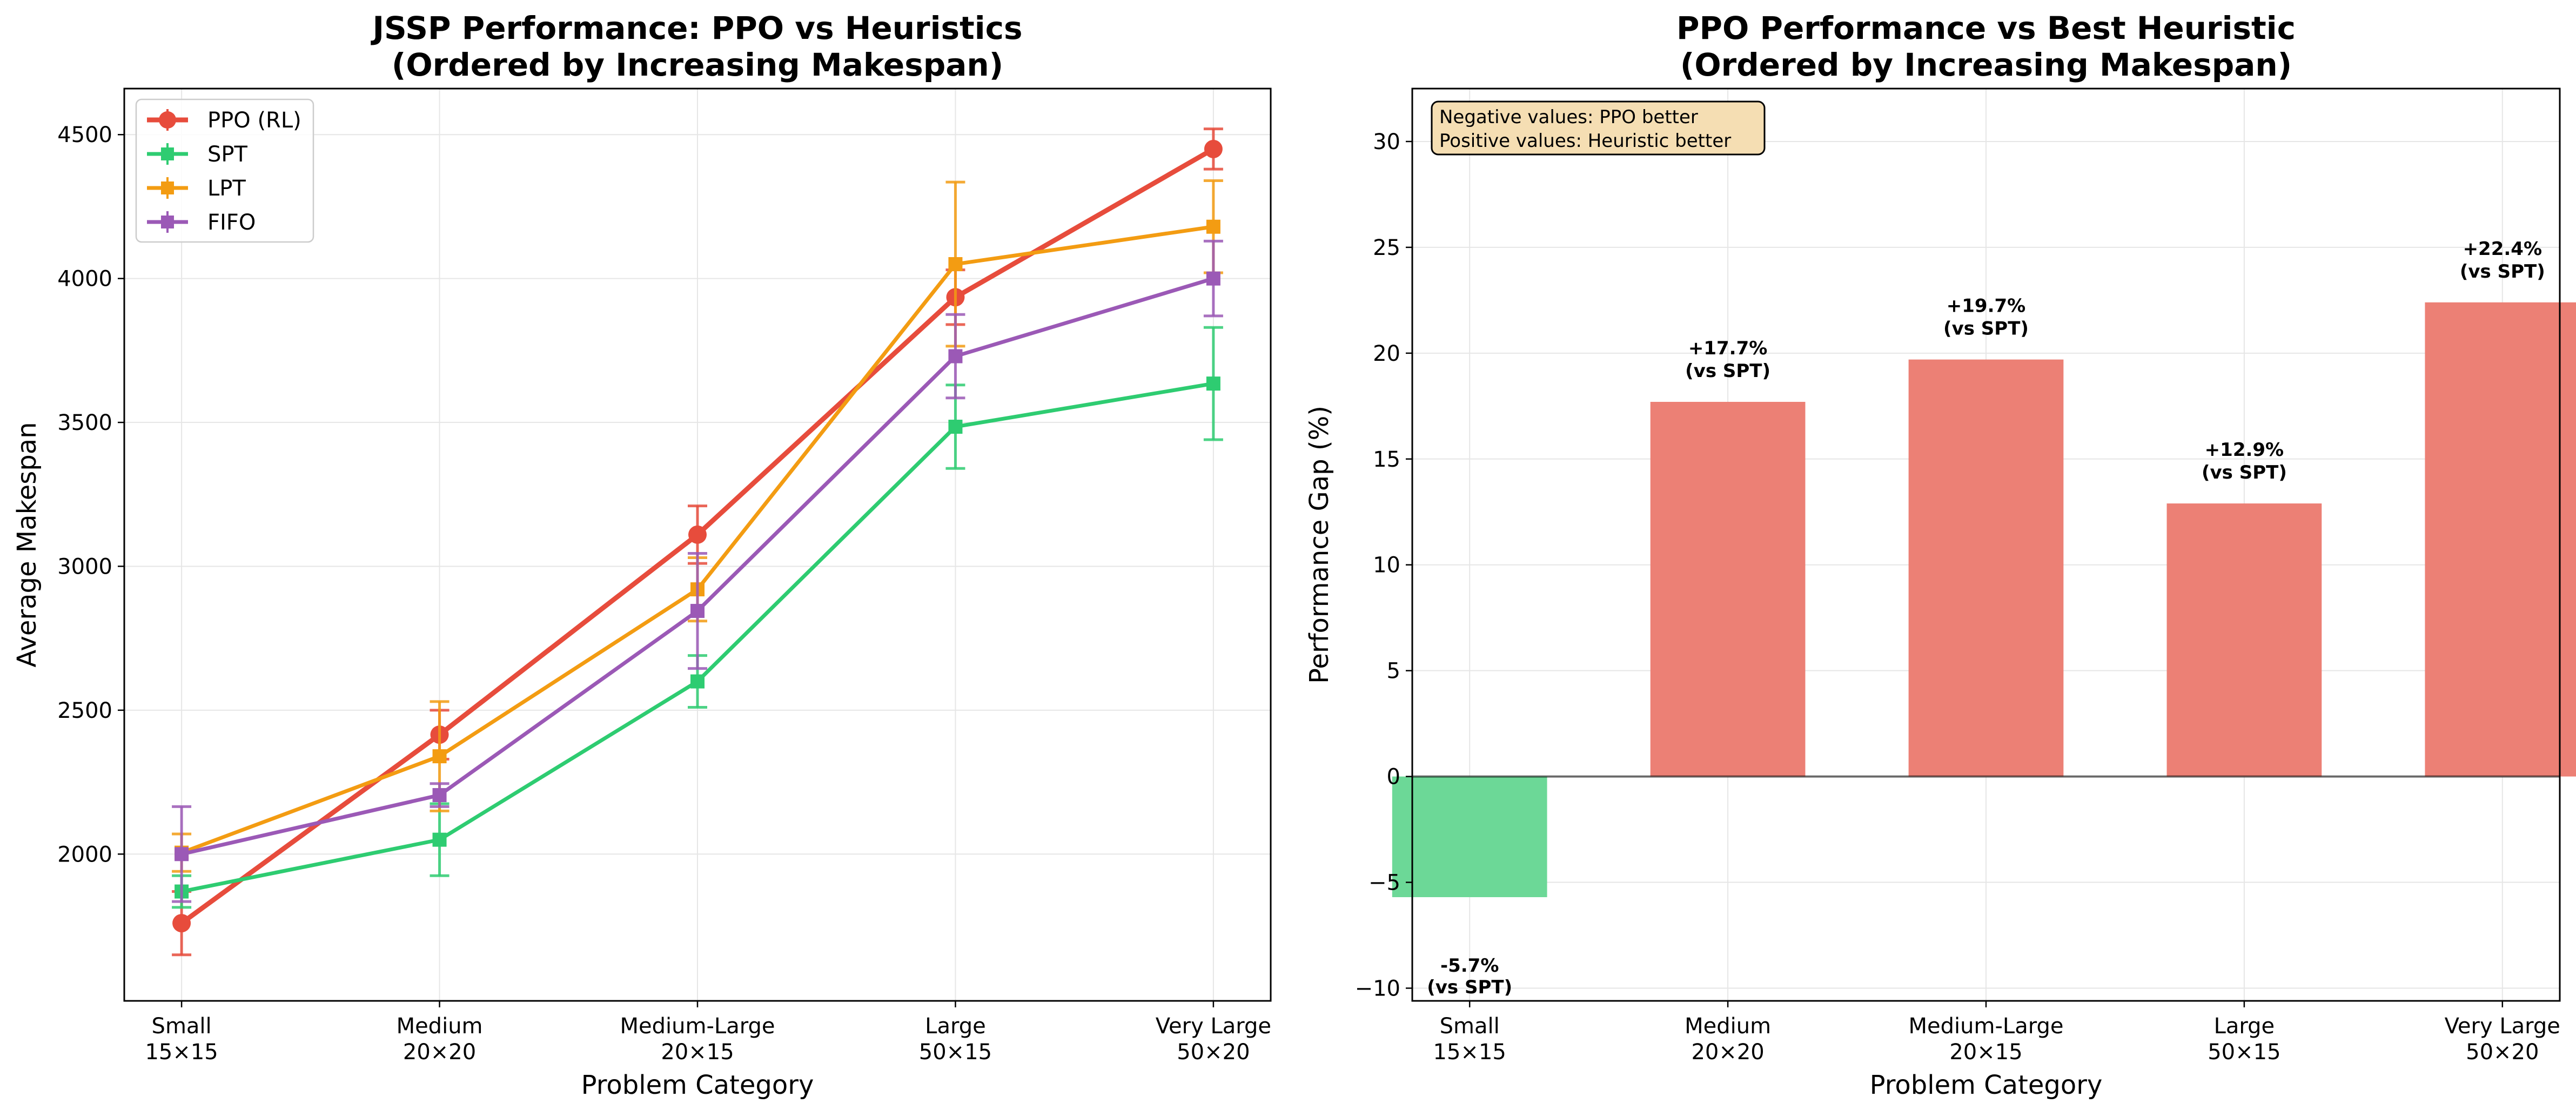 The image size is (2576, 1117). Describe the element at coordinates (1384, 884) in the screenshot. I see `y-tick-label: −5` at that location.